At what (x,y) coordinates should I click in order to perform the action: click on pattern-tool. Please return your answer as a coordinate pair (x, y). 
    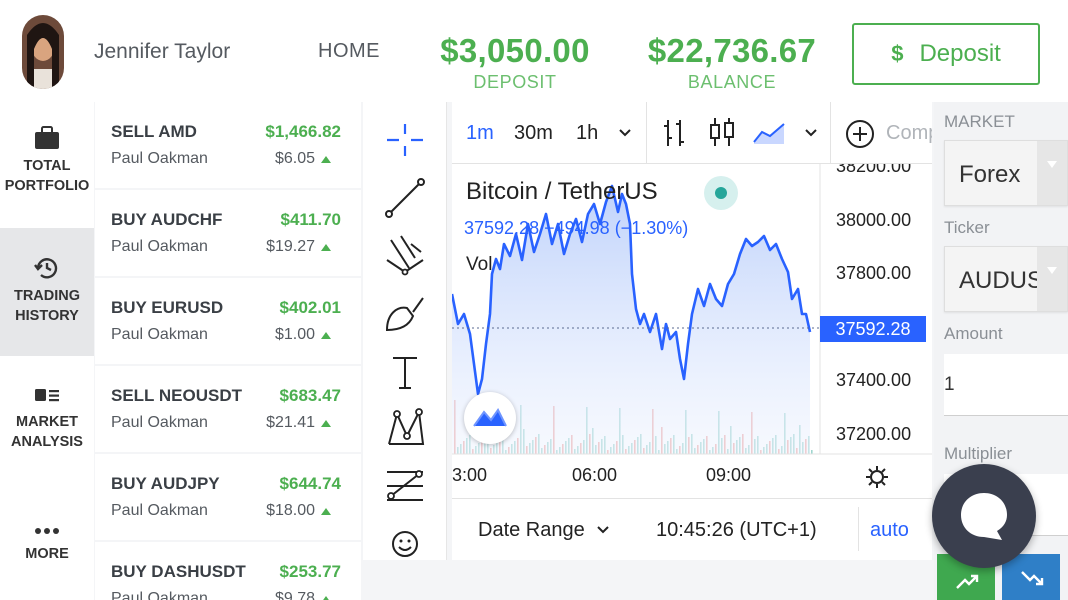
    Looking at the image, I should click on (405, 428).